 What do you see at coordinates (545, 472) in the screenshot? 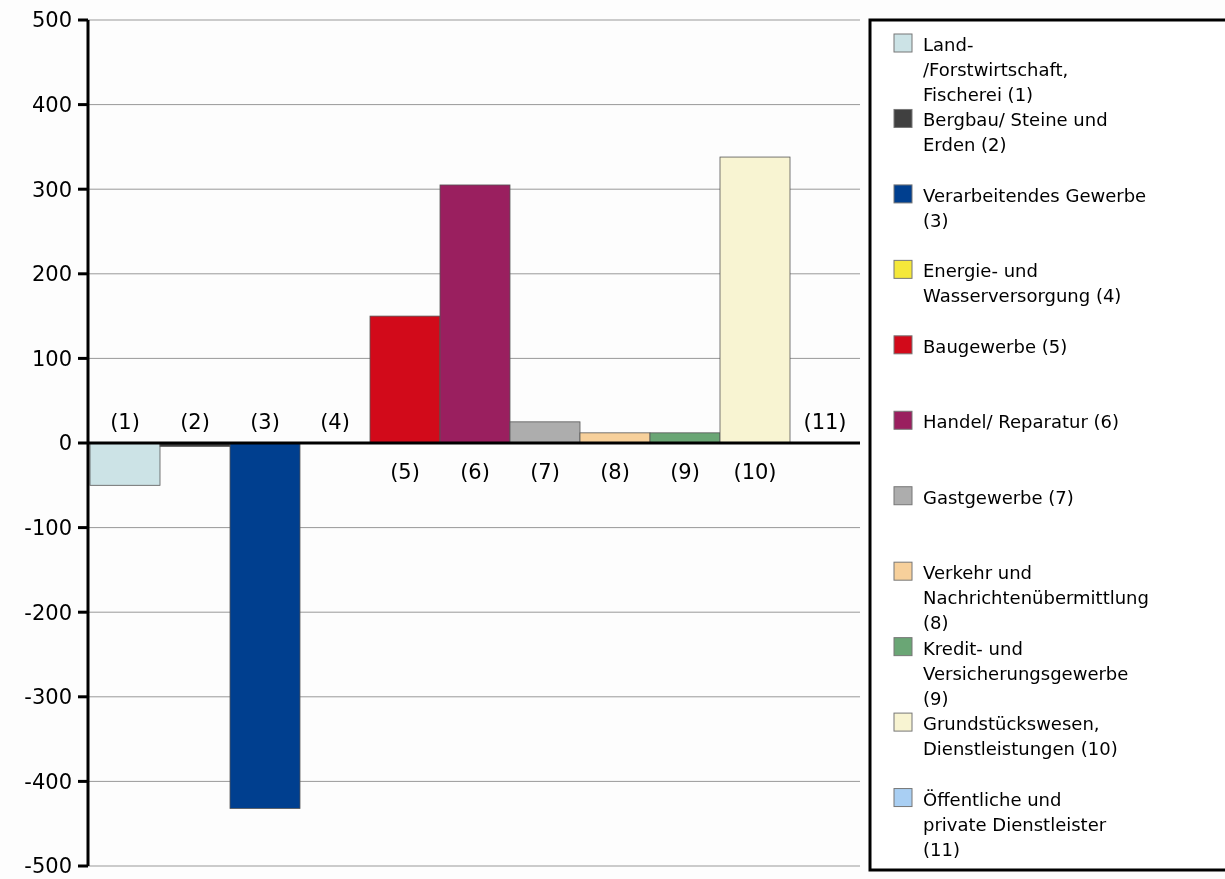
I see `x-tick-label: (7)` at bounding box center [545, 472].